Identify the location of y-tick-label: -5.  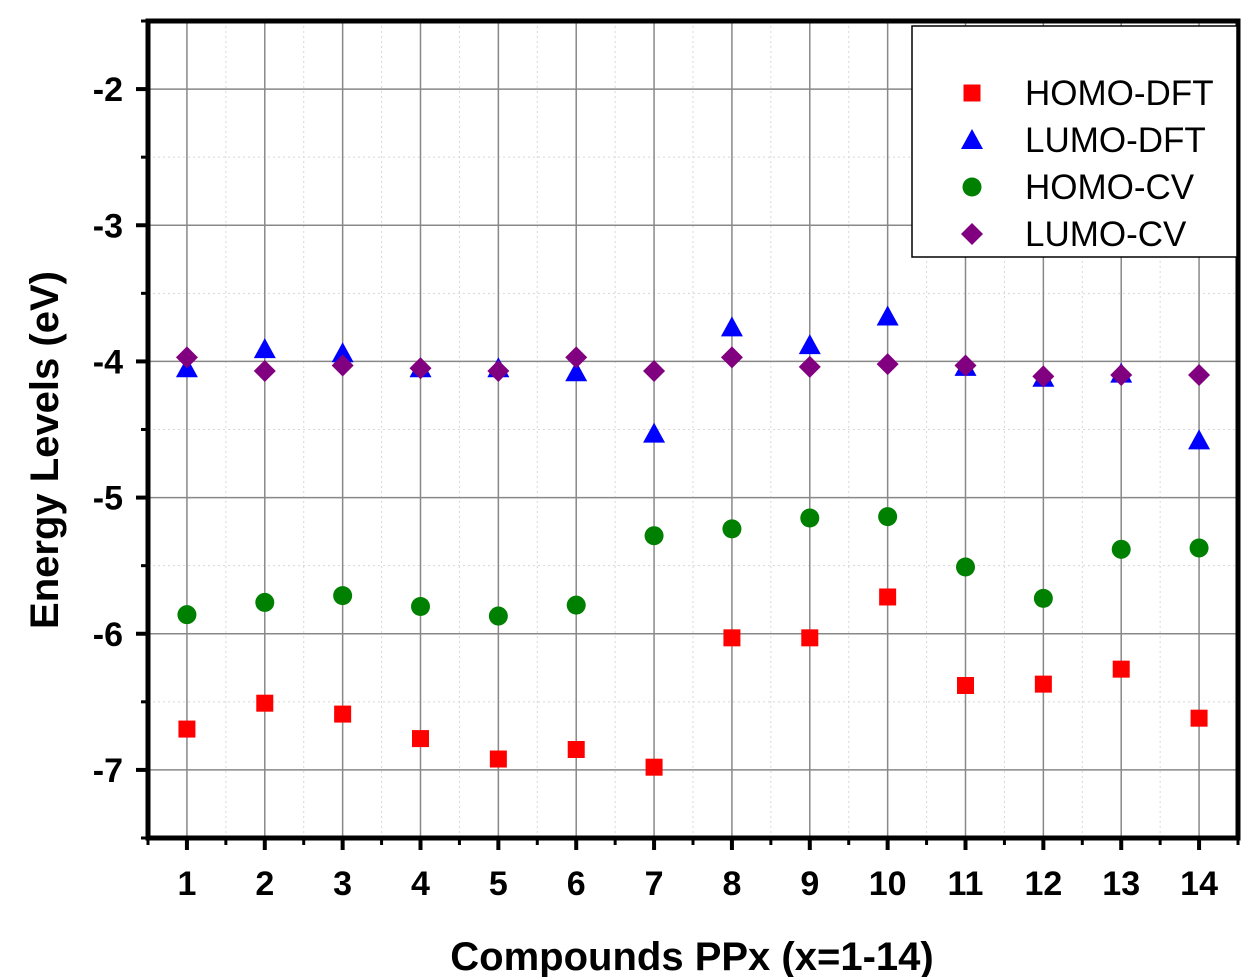
(108, 499).